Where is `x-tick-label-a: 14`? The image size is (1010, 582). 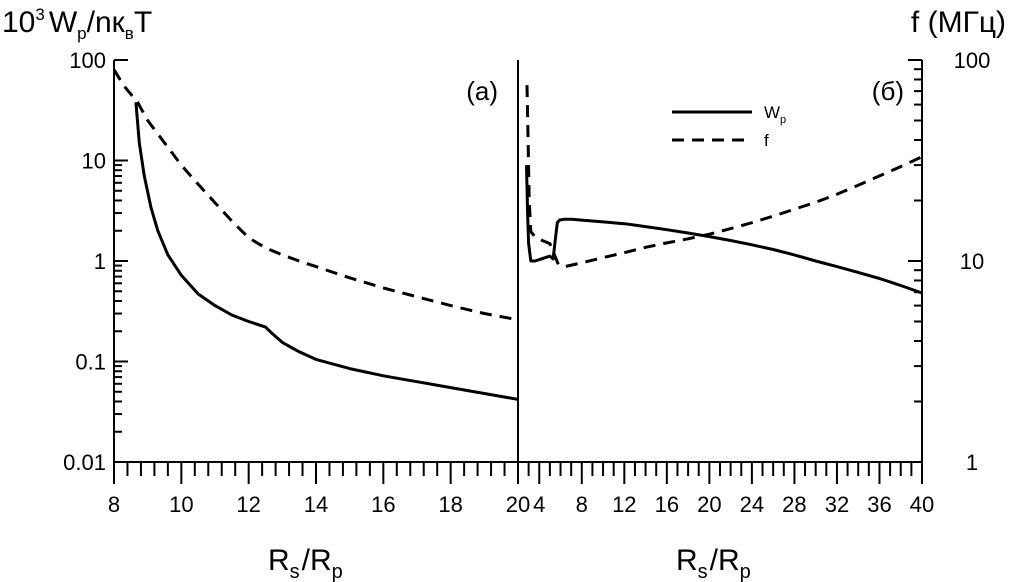 x-tick-label-a: 14 is located at coordinates (316, 504).